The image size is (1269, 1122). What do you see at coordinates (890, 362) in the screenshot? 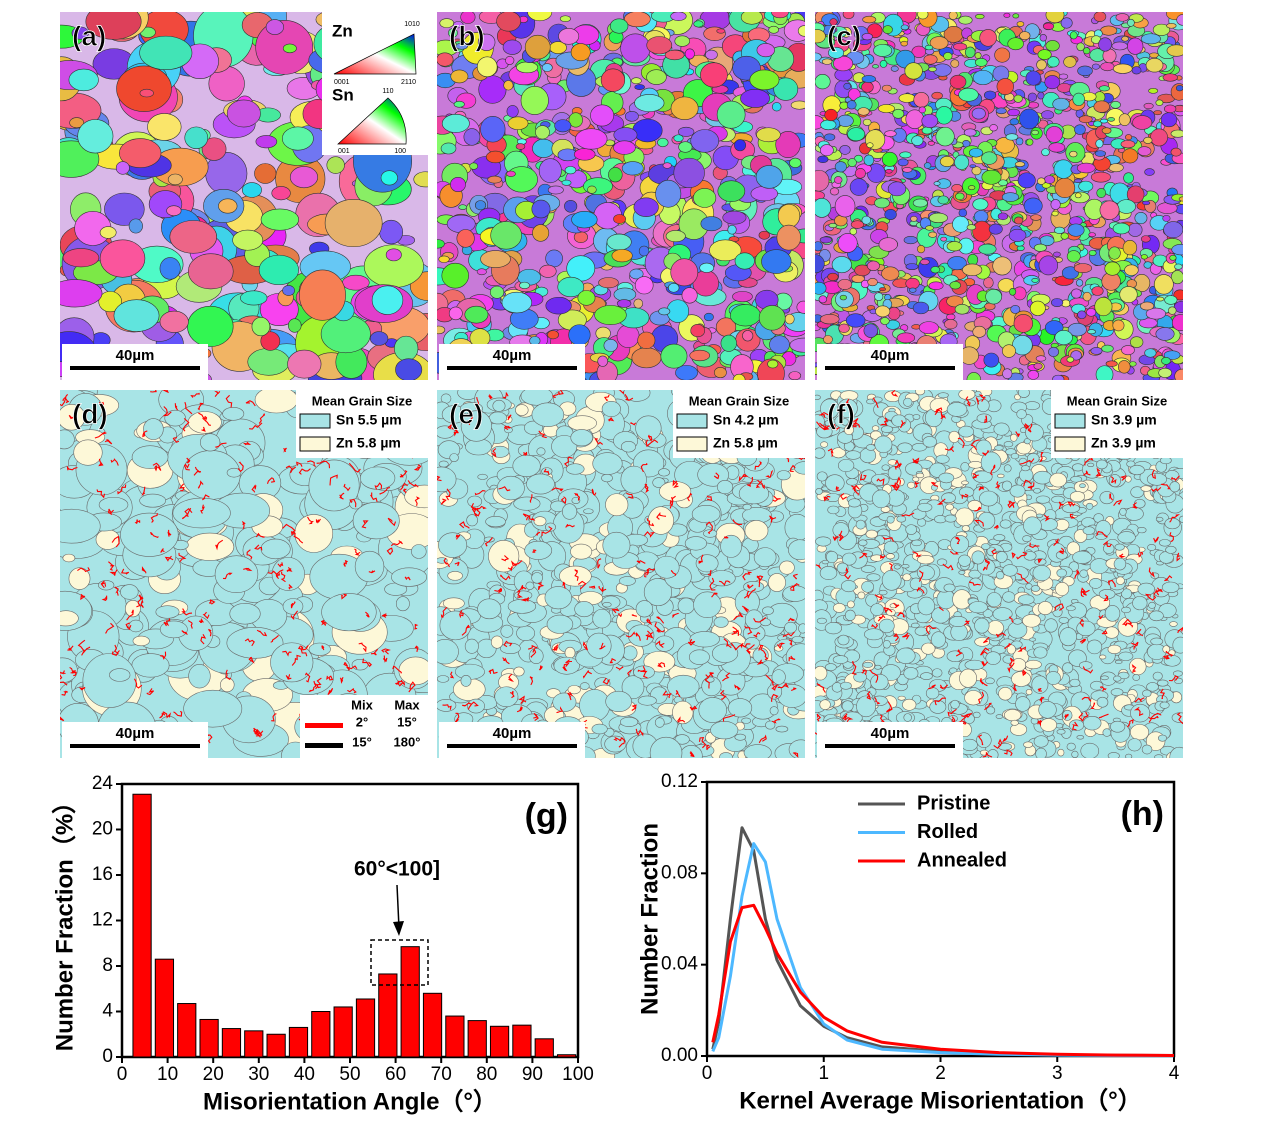
I see `scale-bar-box` at bounding box center [890, 362].